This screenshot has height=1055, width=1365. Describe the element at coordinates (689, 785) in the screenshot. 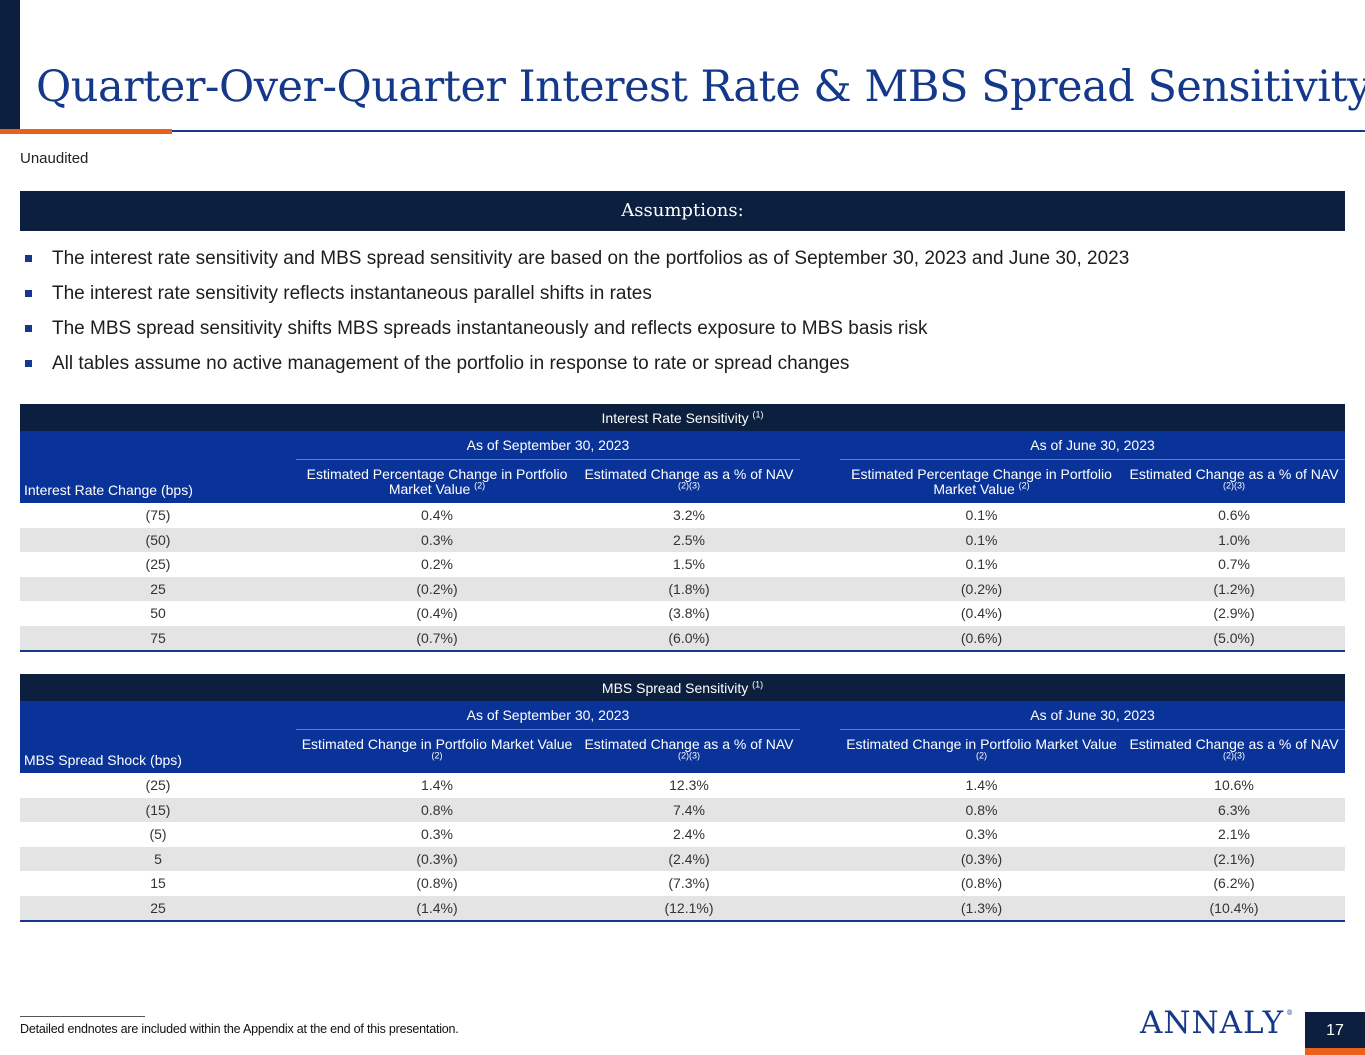

I see `table-cell: 12.3%` at that location.